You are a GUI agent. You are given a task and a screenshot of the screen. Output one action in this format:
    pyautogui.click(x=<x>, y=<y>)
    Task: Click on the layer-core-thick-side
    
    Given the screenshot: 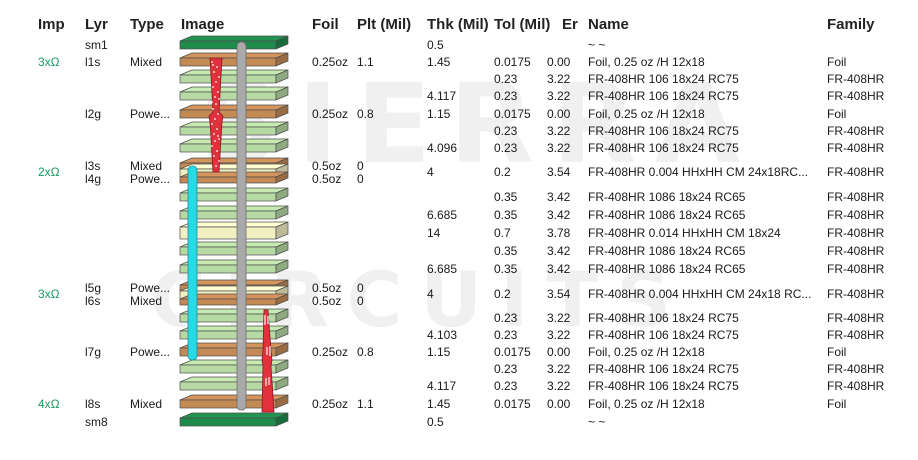 What is the action you would take?
    pyautogui.click(x=282, y=230)
    